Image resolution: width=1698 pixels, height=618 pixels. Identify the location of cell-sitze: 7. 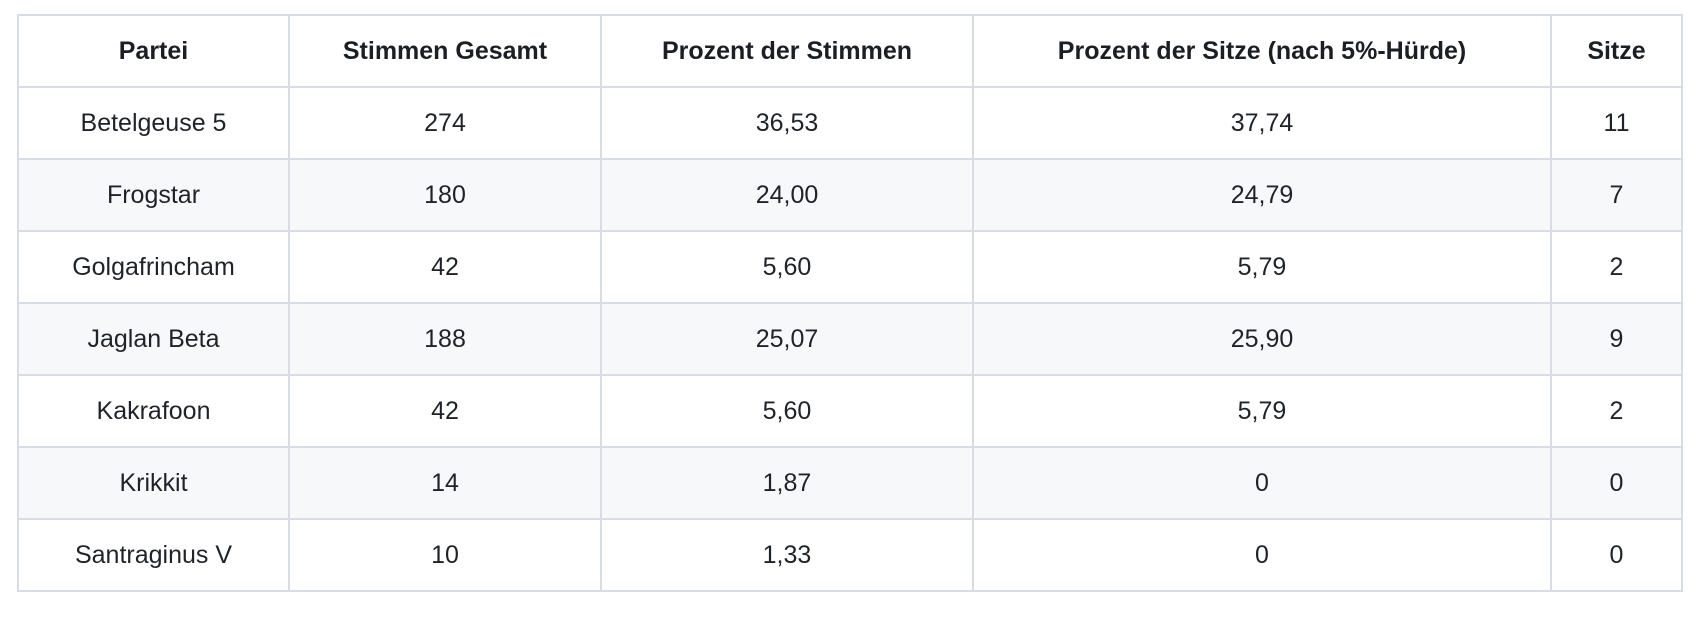
(1616, 195).